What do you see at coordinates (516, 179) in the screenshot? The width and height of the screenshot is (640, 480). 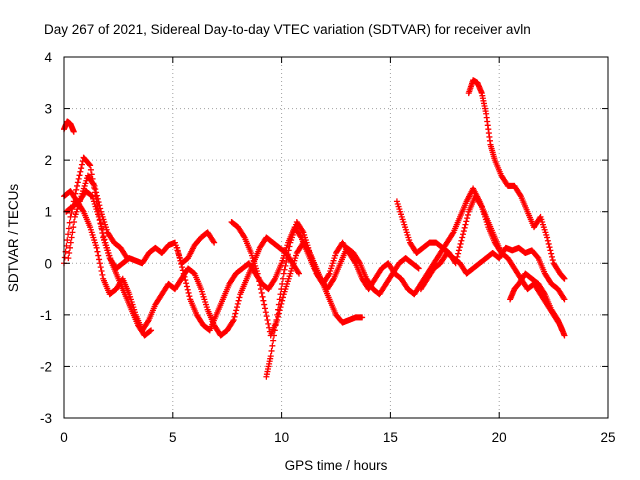 I see `series-track-j` at bounding box center [516, 179].